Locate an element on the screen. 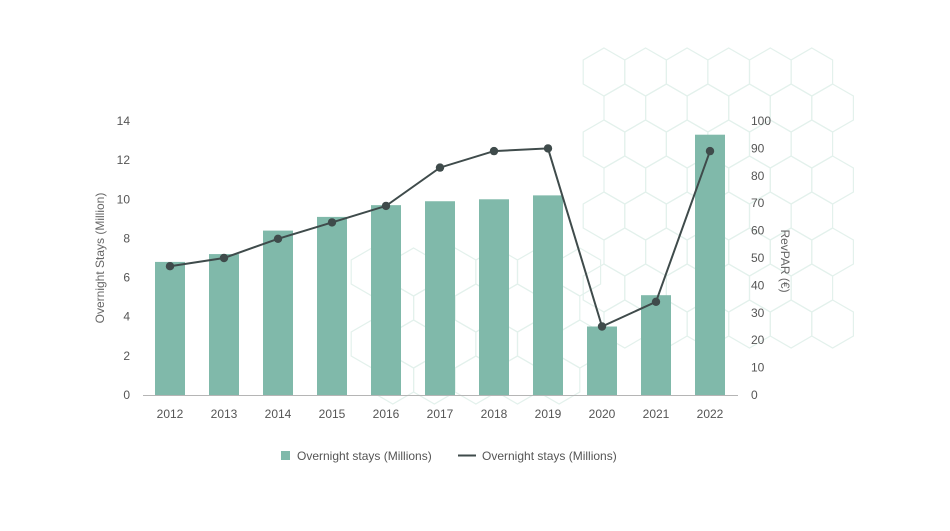 The height and width of the screenshot is (531, 950). y2-tick-label-60: 60 is located at coordinates (758, 231).